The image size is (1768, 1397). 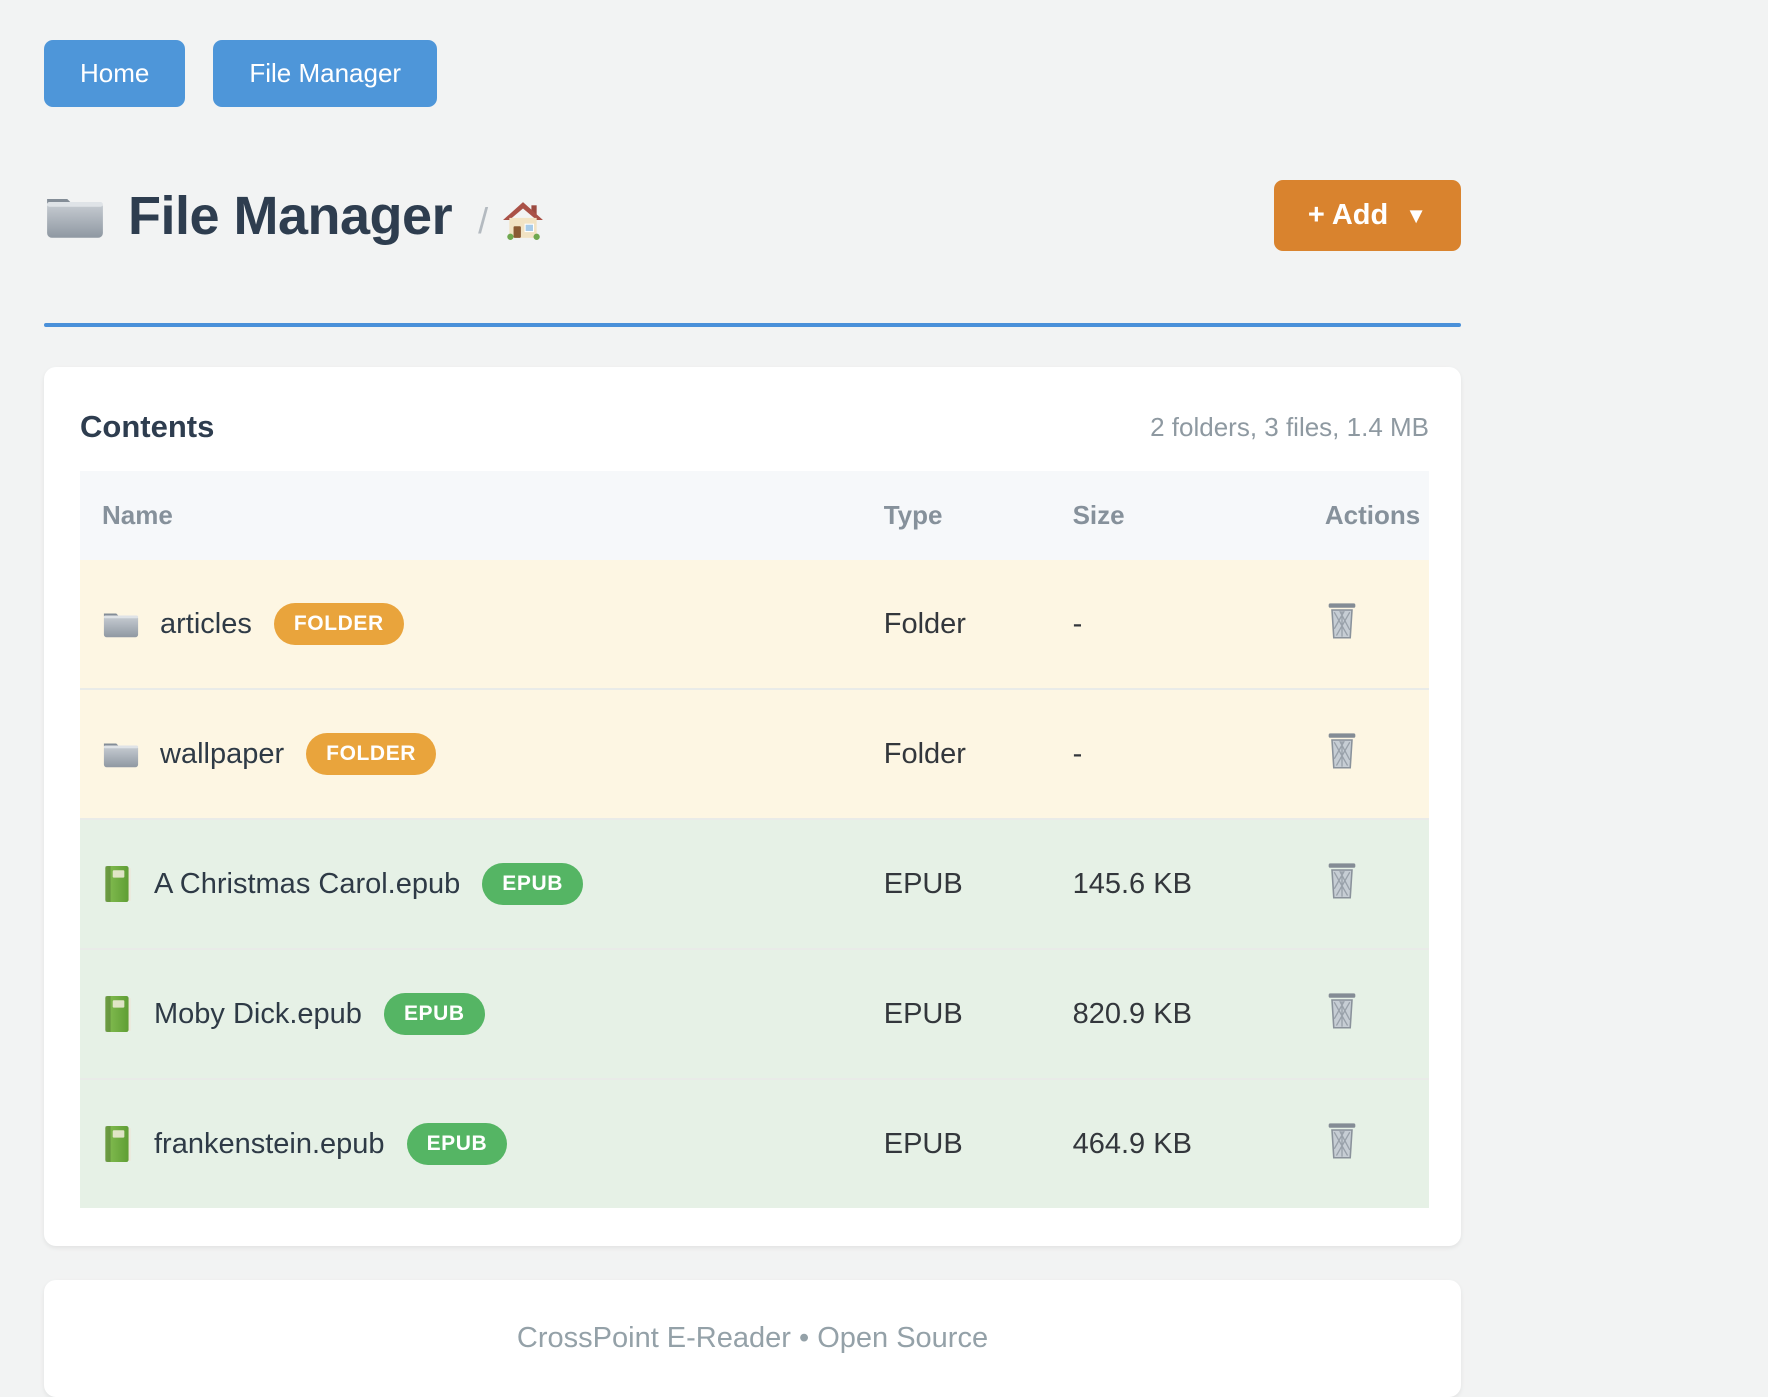 What do you see at coordinates (258, 1013) in the screenshot?
I see `file-name: Moby Dick.epub` at bounding box center [258, 1013].